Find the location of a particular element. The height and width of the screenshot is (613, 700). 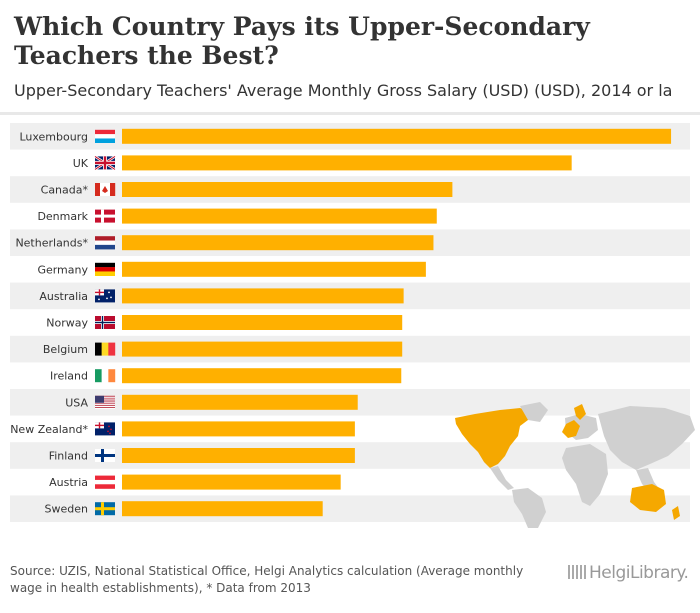

map-australia is located at coordinates (648, 498).